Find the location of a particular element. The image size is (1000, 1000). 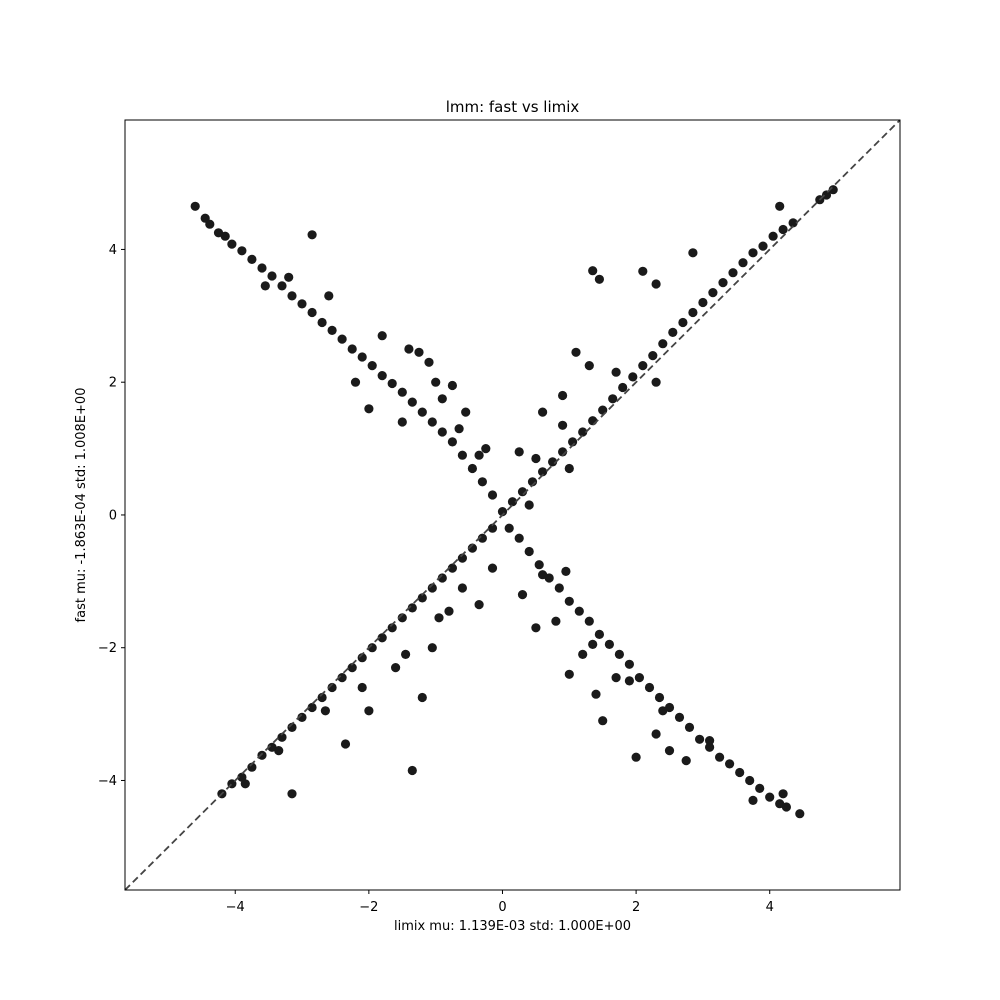

x-tick-label: 0 is located at coordinates (502, 907).